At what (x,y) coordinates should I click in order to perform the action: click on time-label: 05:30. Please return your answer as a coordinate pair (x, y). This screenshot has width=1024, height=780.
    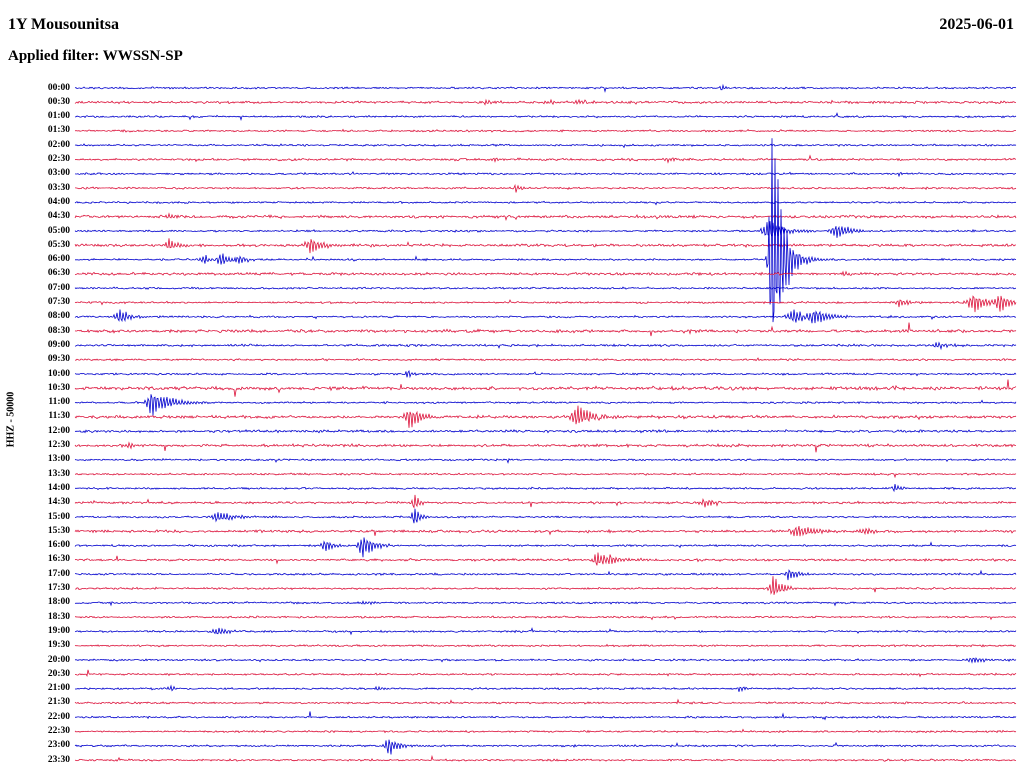
    Looking at the image, I should click on (58, 244).